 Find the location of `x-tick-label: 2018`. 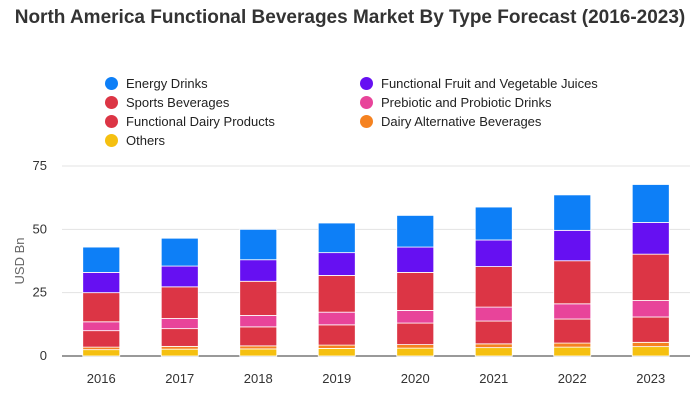

x-tick-label: 2018 is located at coordinates (258, 378).